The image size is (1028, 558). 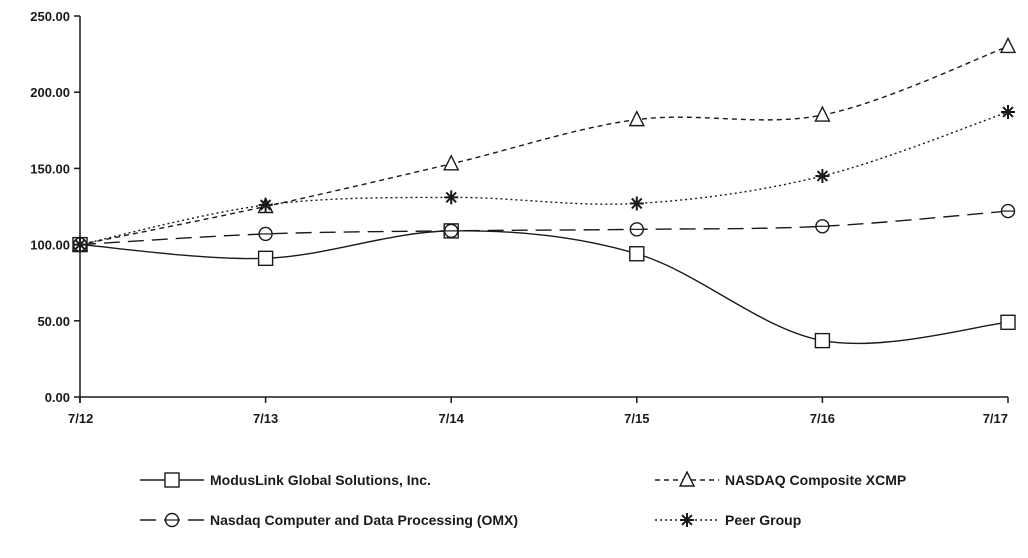 What do you see at coordinates (636, 418) in the screenshot?
I see `x-tick-label: 7/15` at bounding box center [636, 418].